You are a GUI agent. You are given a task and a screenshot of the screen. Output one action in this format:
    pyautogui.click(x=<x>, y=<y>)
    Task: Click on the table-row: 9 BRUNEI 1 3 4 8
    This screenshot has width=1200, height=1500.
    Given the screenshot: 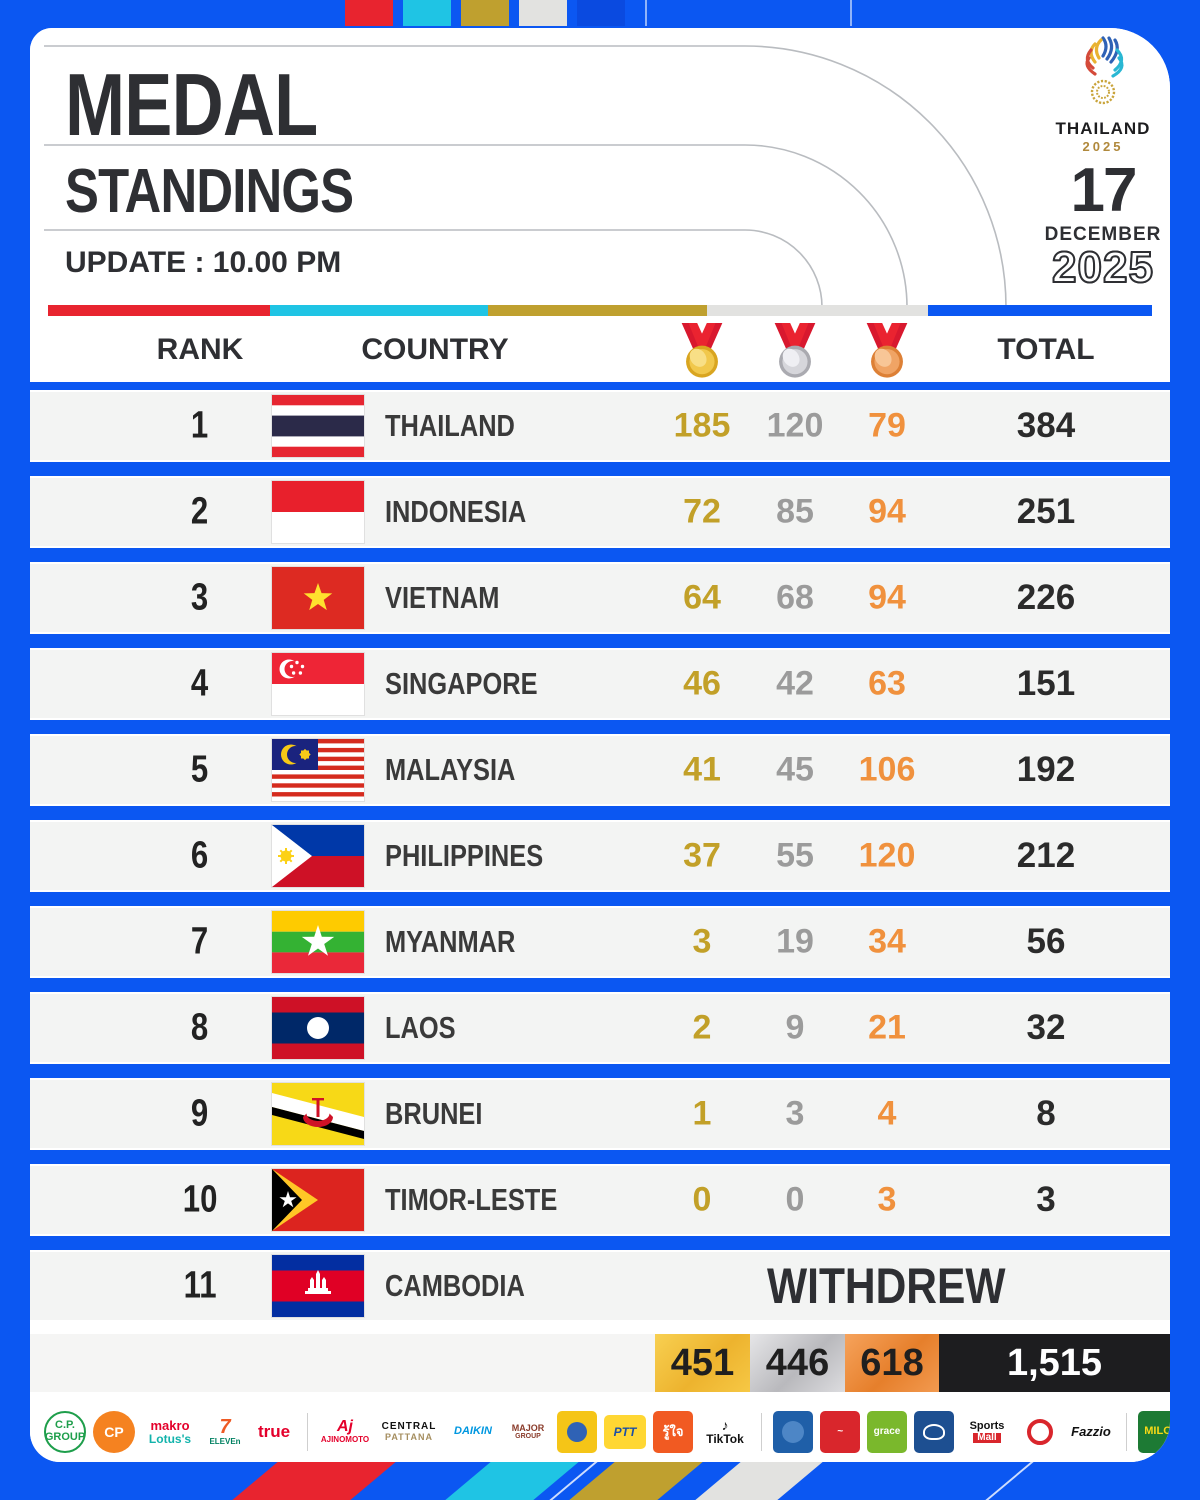 What is the action you would take?
    pyautogui.click(x=600, y=1114)
    